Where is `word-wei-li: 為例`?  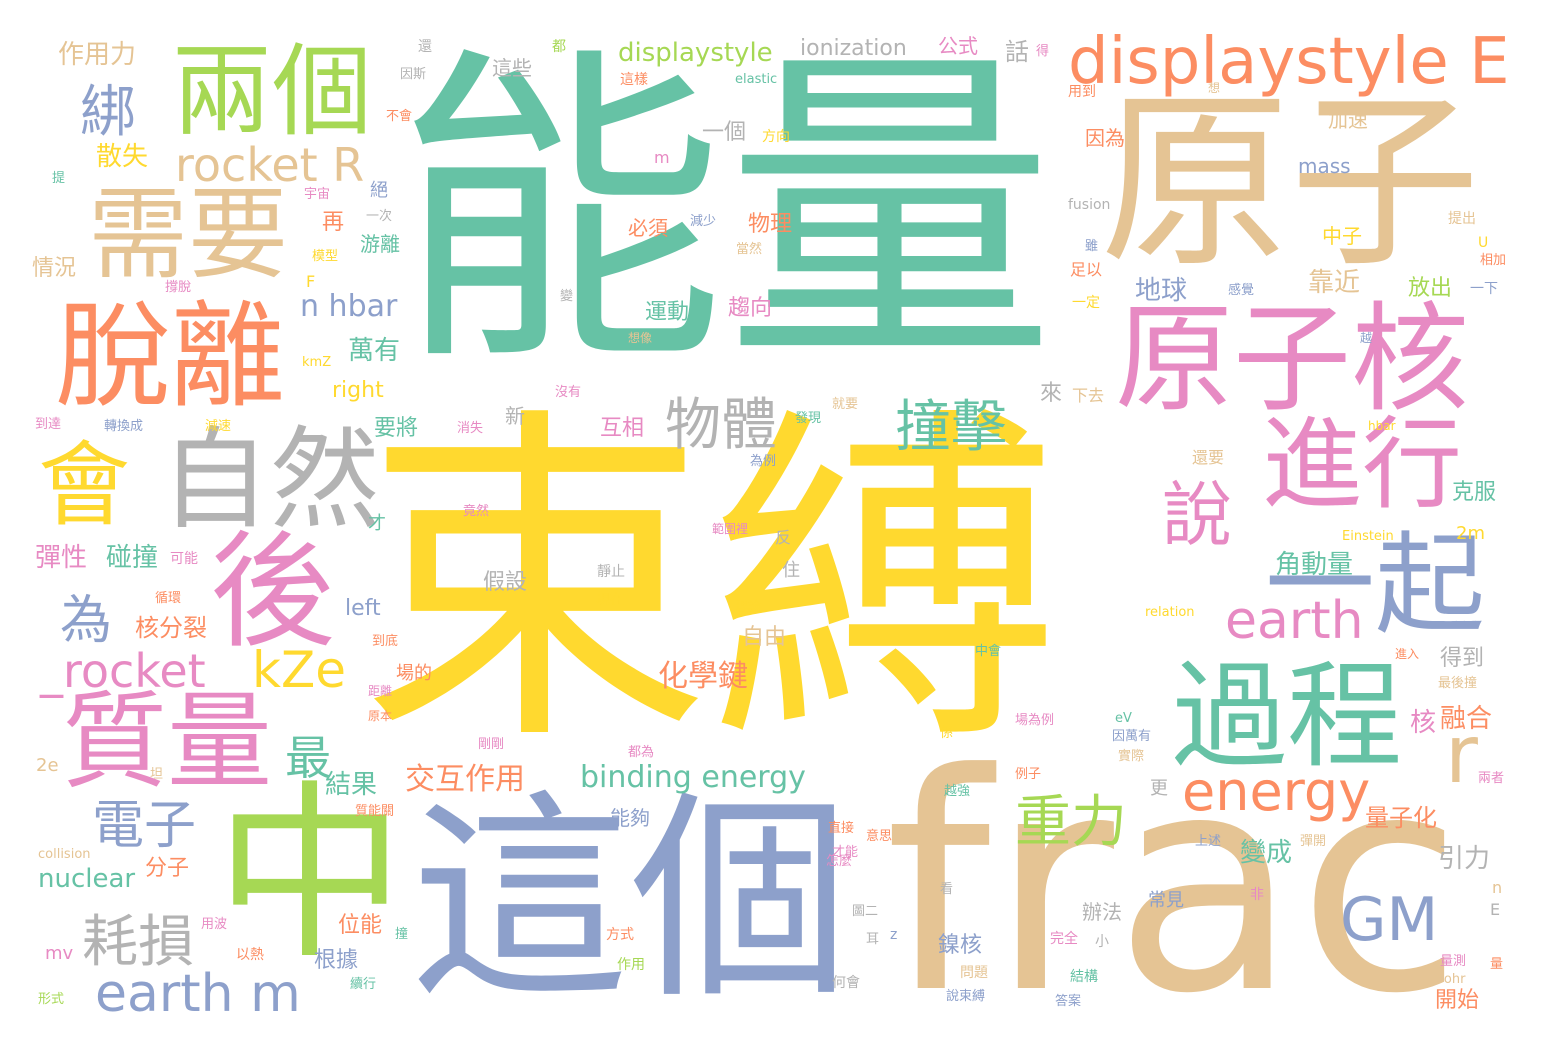
word-wei-li: 為例 is located at coordinates (763, 461).